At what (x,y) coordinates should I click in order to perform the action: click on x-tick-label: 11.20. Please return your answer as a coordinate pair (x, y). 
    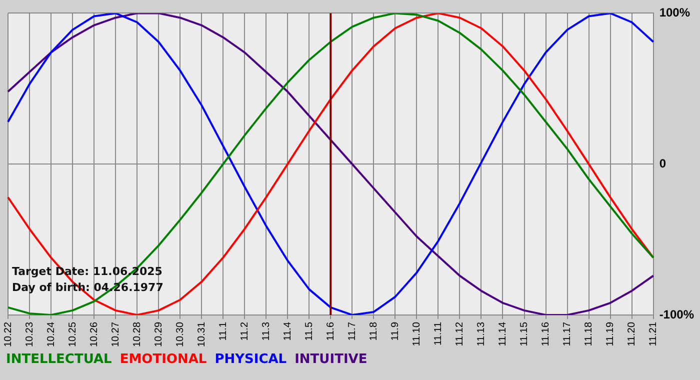
    Looking at the image, I should click on (632, 334).